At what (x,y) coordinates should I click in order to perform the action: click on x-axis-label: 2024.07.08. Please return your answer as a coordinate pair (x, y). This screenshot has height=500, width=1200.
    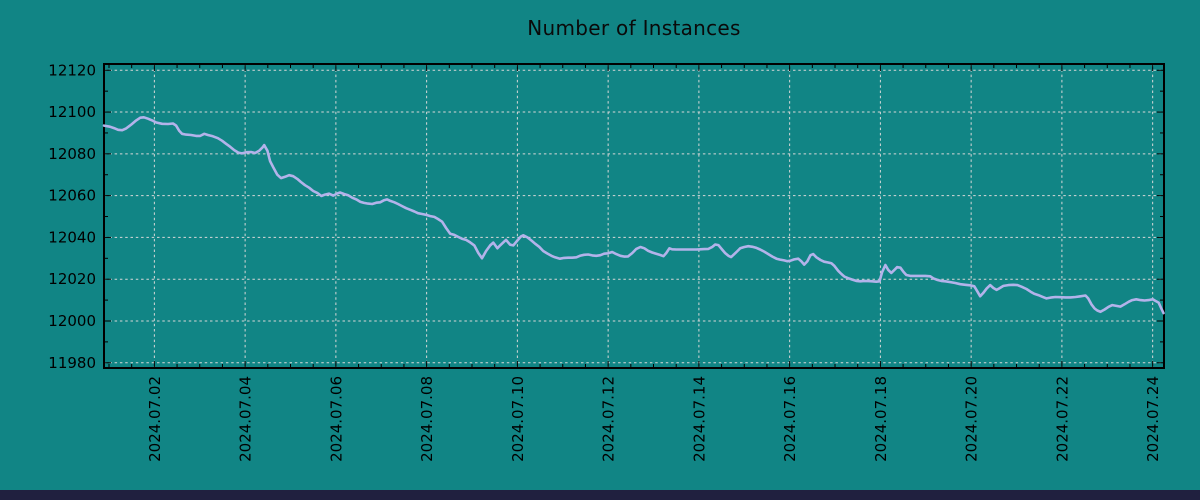
    Looking at the image, I should click on (427, 419).